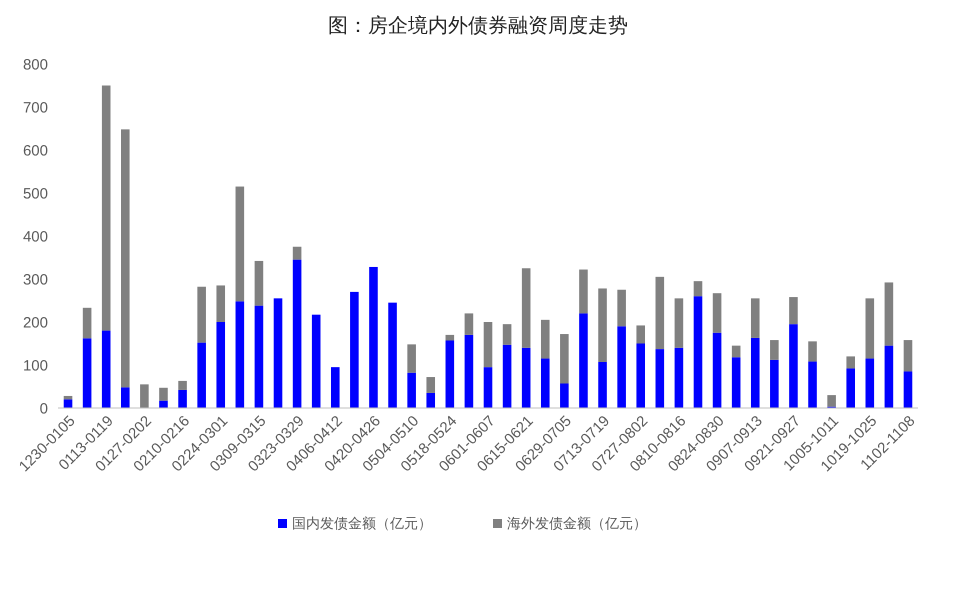 The image size is (956, 608). Describe the element at coordinates (35, 193) in the screenshot. I see `y-tick-label: 500` at that location.